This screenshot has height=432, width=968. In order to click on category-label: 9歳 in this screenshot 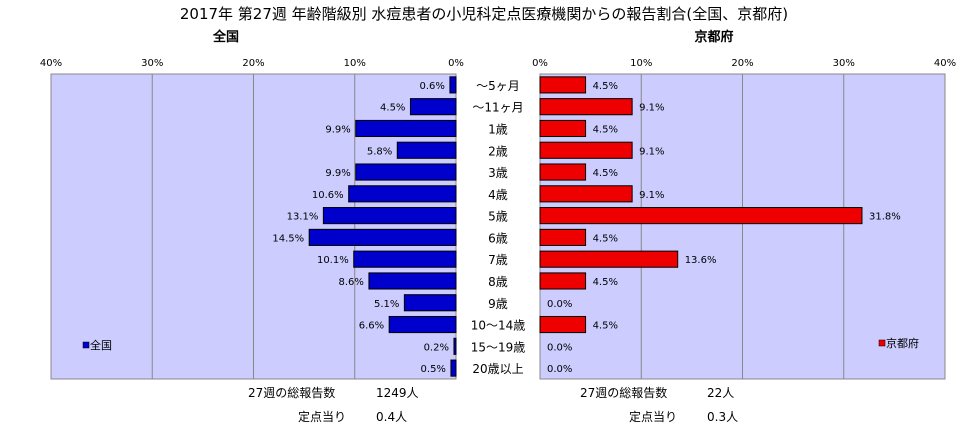, I will do `click(498, 304)`.